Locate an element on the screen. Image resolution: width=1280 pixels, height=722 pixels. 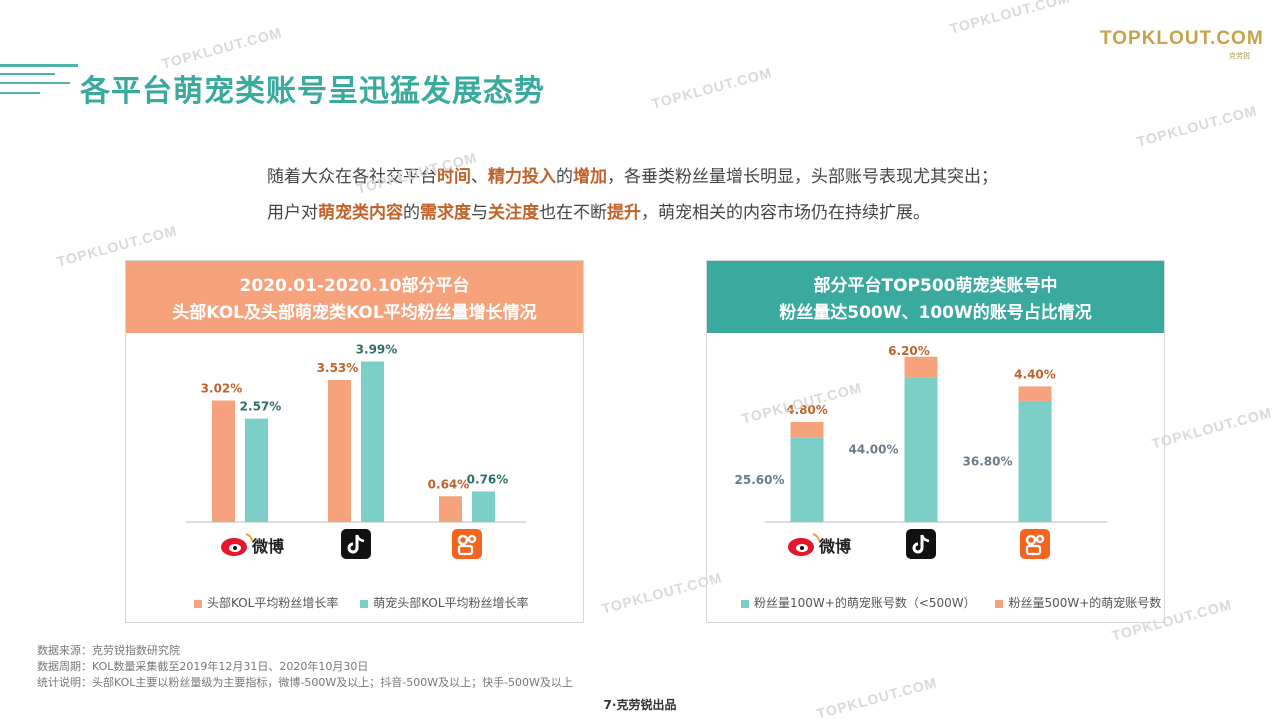
chart-title-line2: 头部KOL及头部萌宠类KOL平均粉丝量增长情况 is located at coordinates (354, 313).